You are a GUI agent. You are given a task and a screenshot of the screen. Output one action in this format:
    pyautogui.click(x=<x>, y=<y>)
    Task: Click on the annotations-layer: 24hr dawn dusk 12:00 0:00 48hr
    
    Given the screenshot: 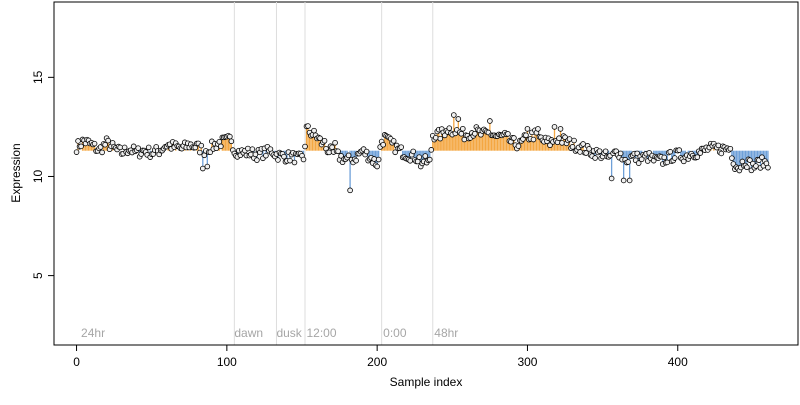 What is the action you would take?
    pyautogui.click(x=269, y=333)
    